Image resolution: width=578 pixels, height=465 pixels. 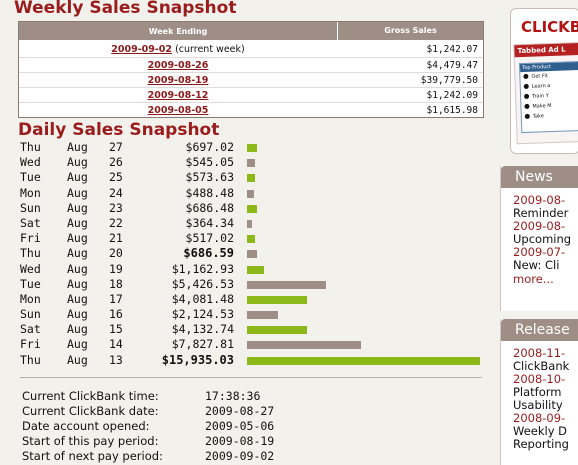 What do you see at coordinates (253, 284) in the screenshot?
I see `daily-row: Tue Aug 18 $5,426.53` at bounding box center [253, 284].